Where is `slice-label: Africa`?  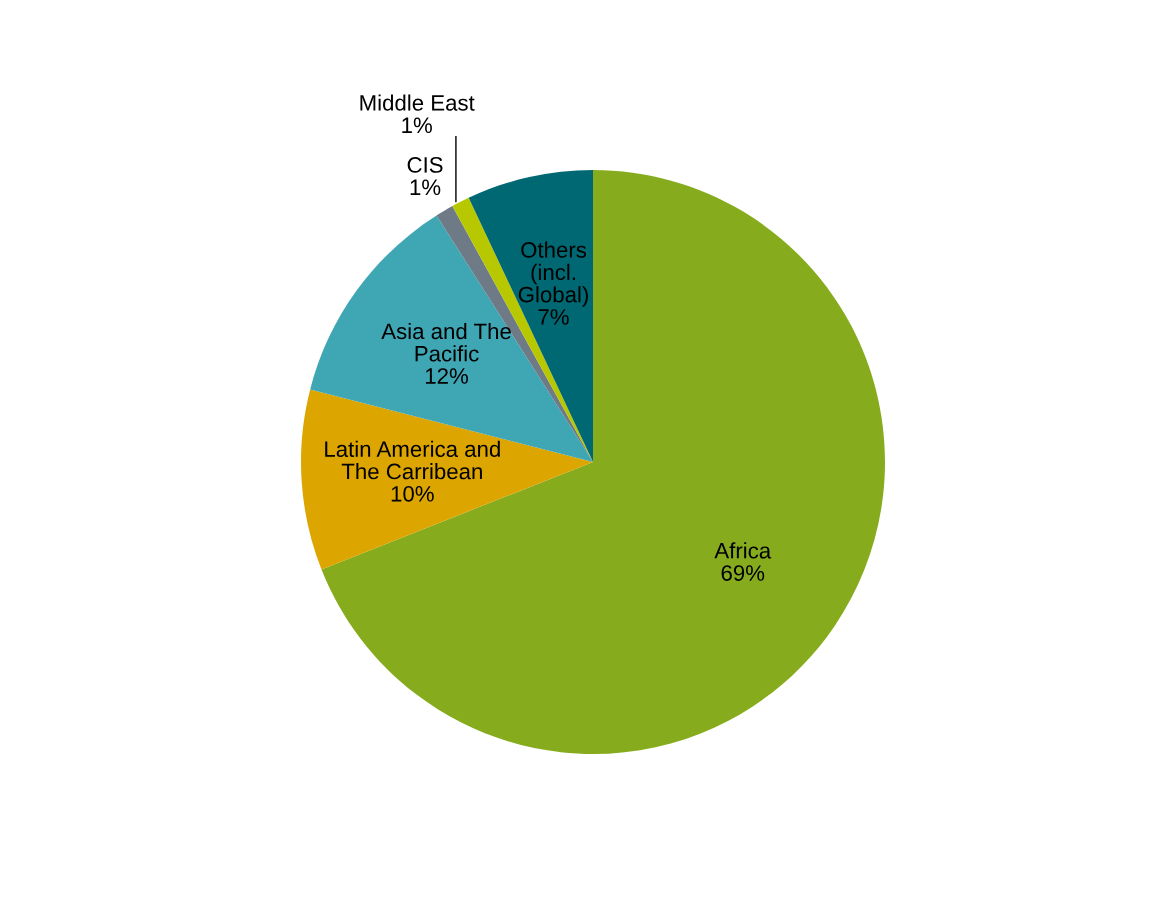 slice-label: Africa is located at coordinates (743, 550).